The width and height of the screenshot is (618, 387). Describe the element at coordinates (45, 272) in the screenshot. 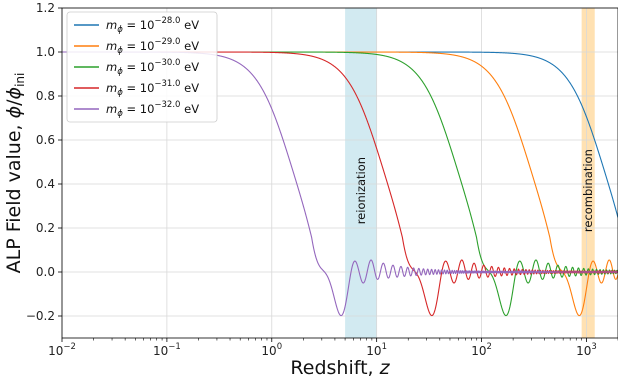

I see `y-tick-label: 0.0` at that location.